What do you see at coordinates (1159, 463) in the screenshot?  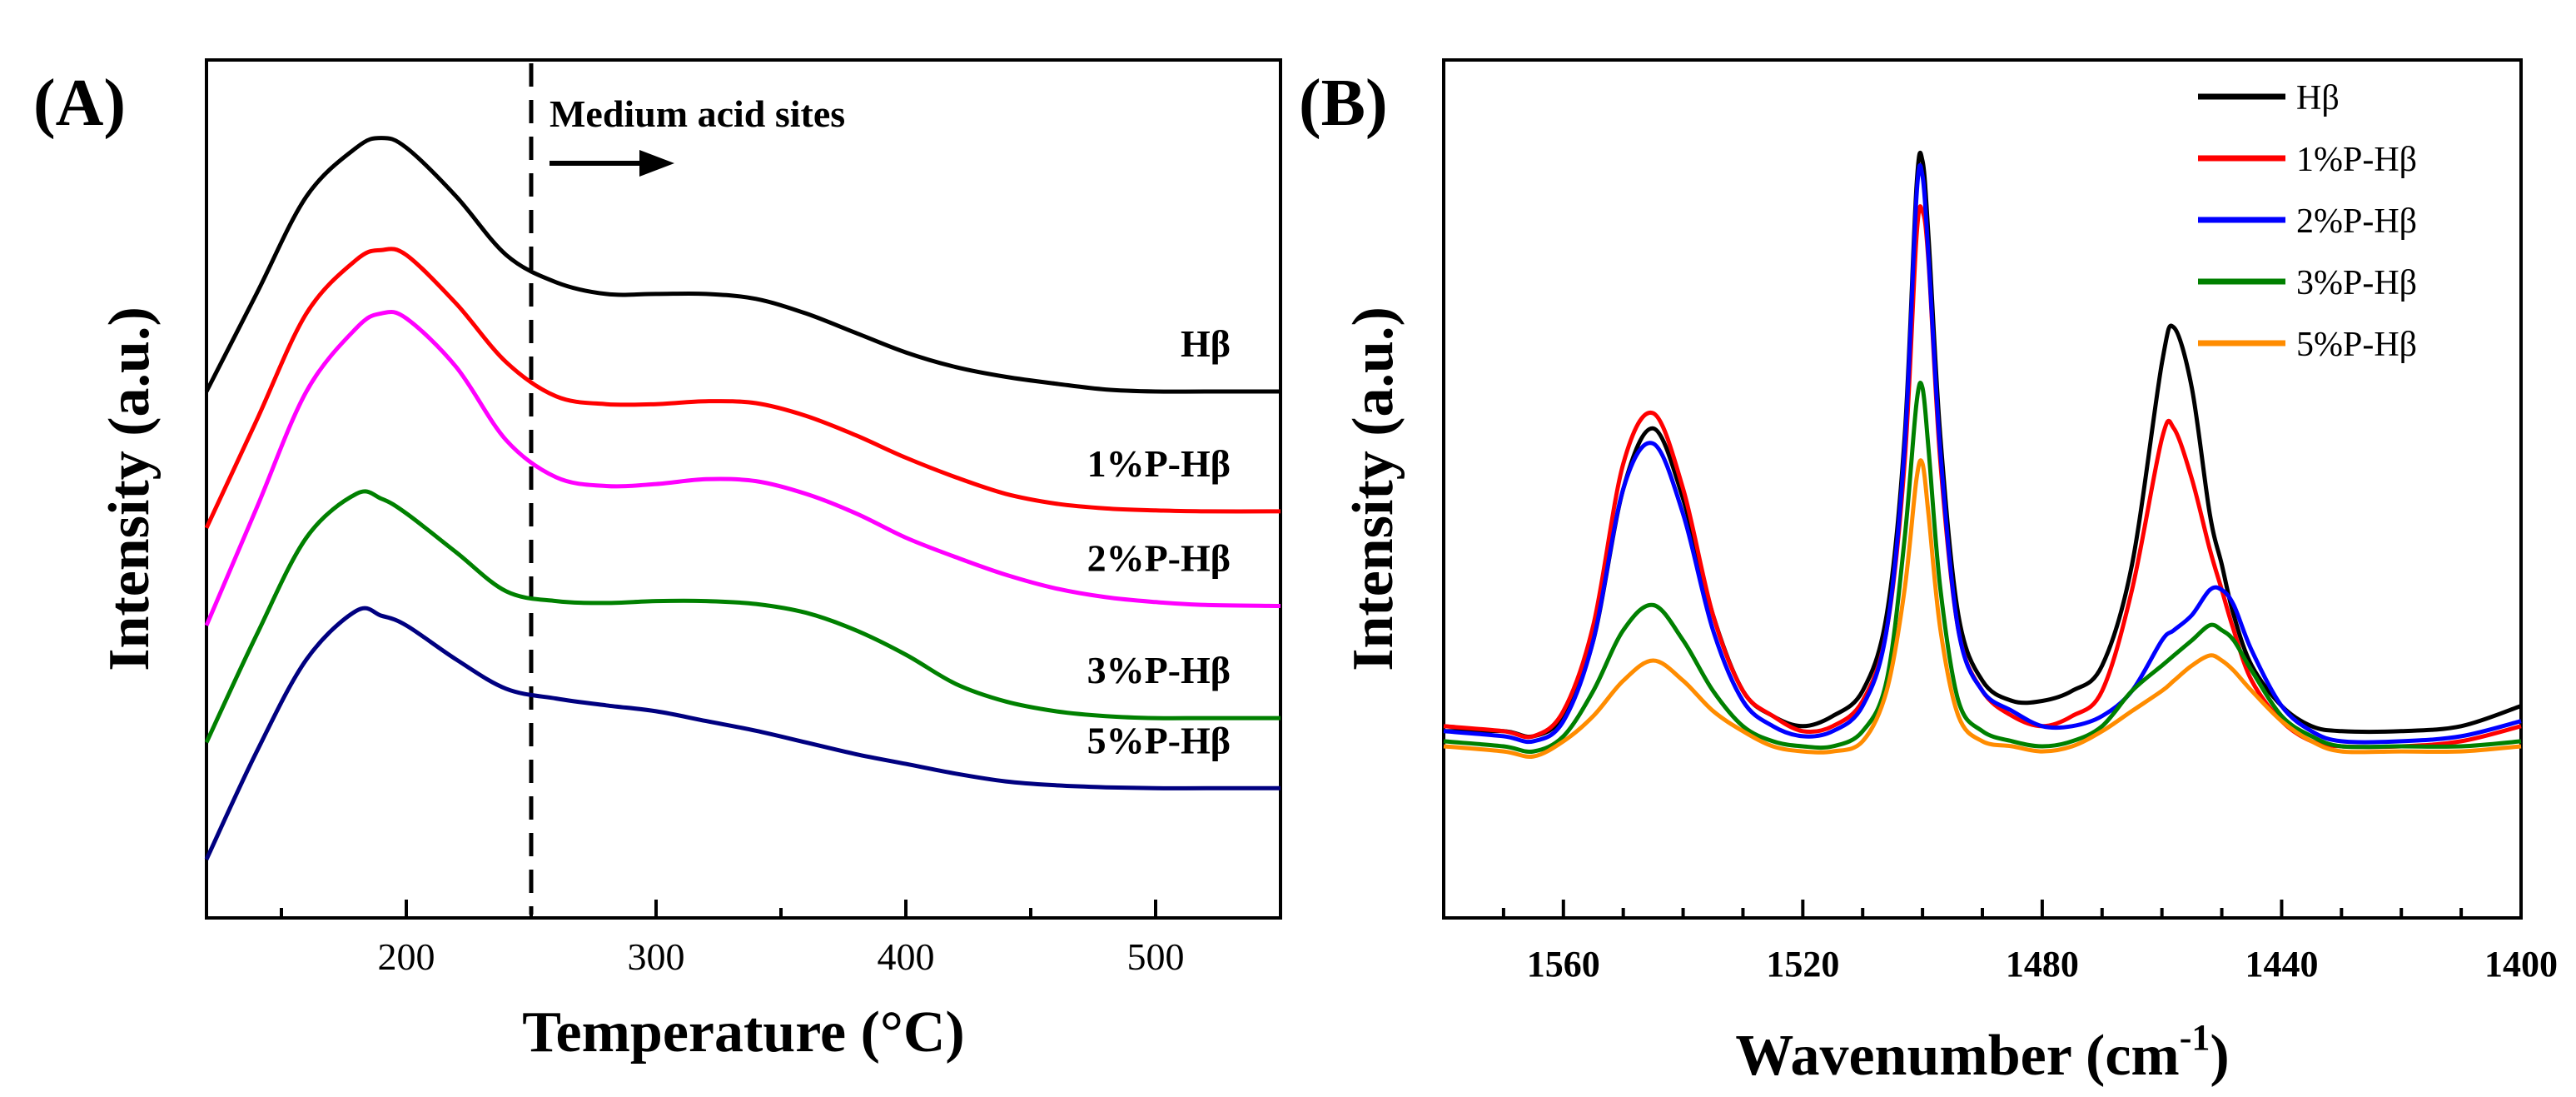 I see `series-label: 1%P-Hβ` at bounding box center [1159, 463].